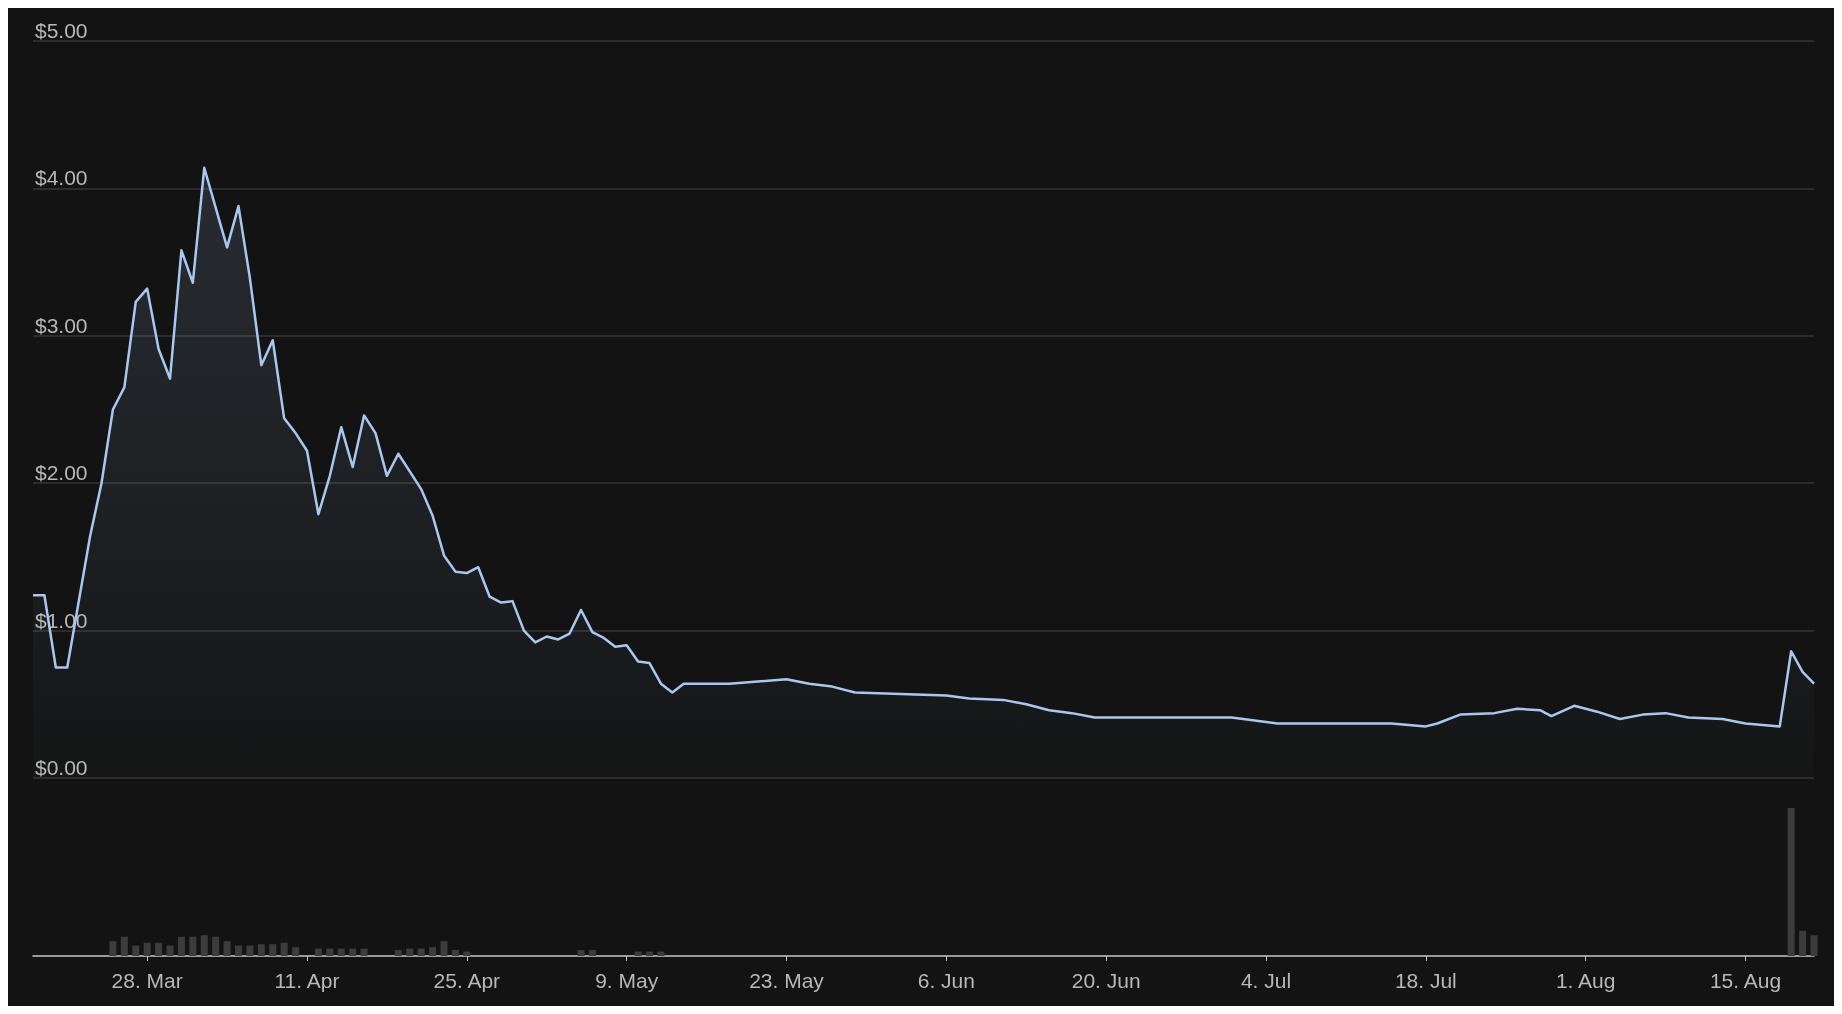 The height and width of the screenshot is (1014, 1842). Describe the element at coordinates (1266, 980) in the screenshot. I see `x-tick-label: 4. Jul` at that location.